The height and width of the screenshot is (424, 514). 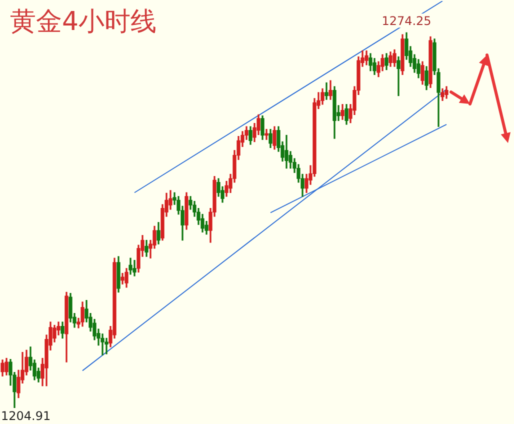 What do you see at coordinates (26, 416) in the screenshot?
I see `text: 1204.91` at bounding box center [26, 416].